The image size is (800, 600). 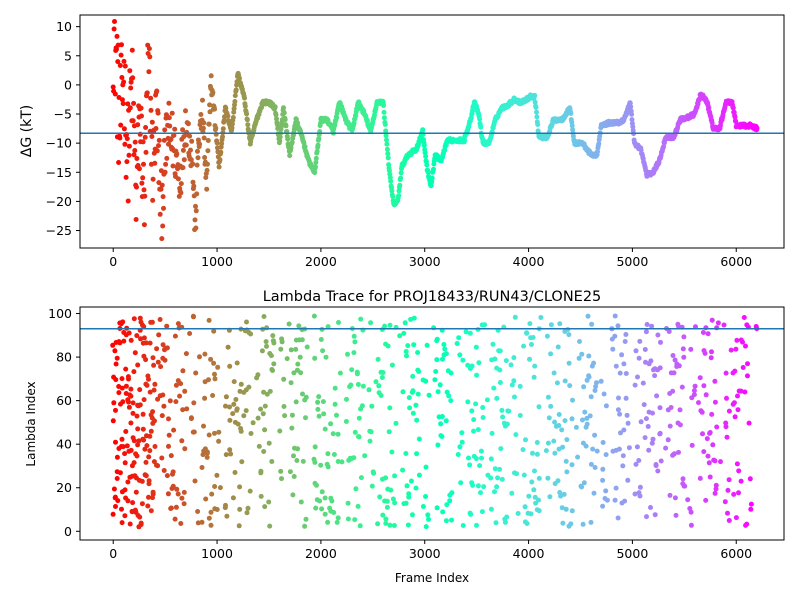 What do you see at coordinates (425, 261) in the screenshot?
I see `delta-g-x-tick-label: 3000` at bounding box center [425, 261].